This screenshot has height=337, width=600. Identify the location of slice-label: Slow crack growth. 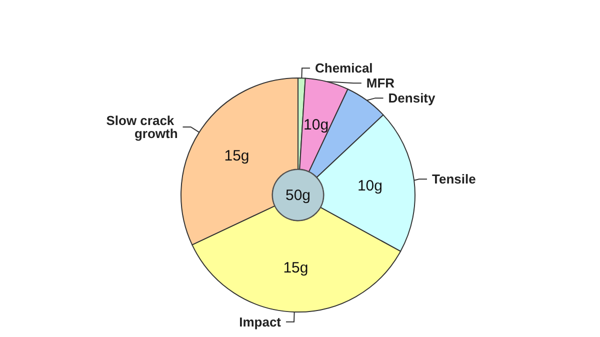
(142, 126).